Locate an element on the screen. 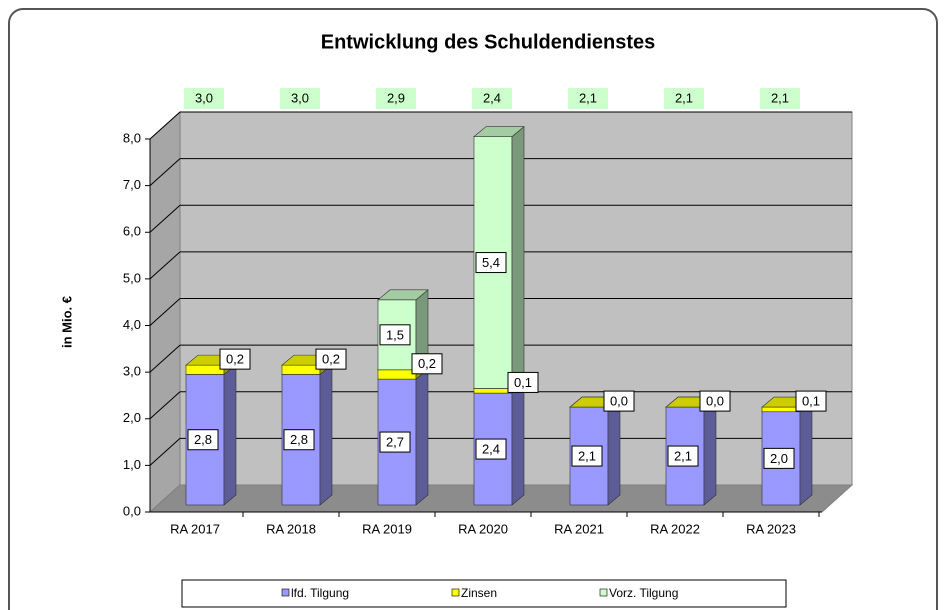 The height and width of the screenshot is (610, 947). x-tick-label: RA 2022 is located at coordinates (675, 528).